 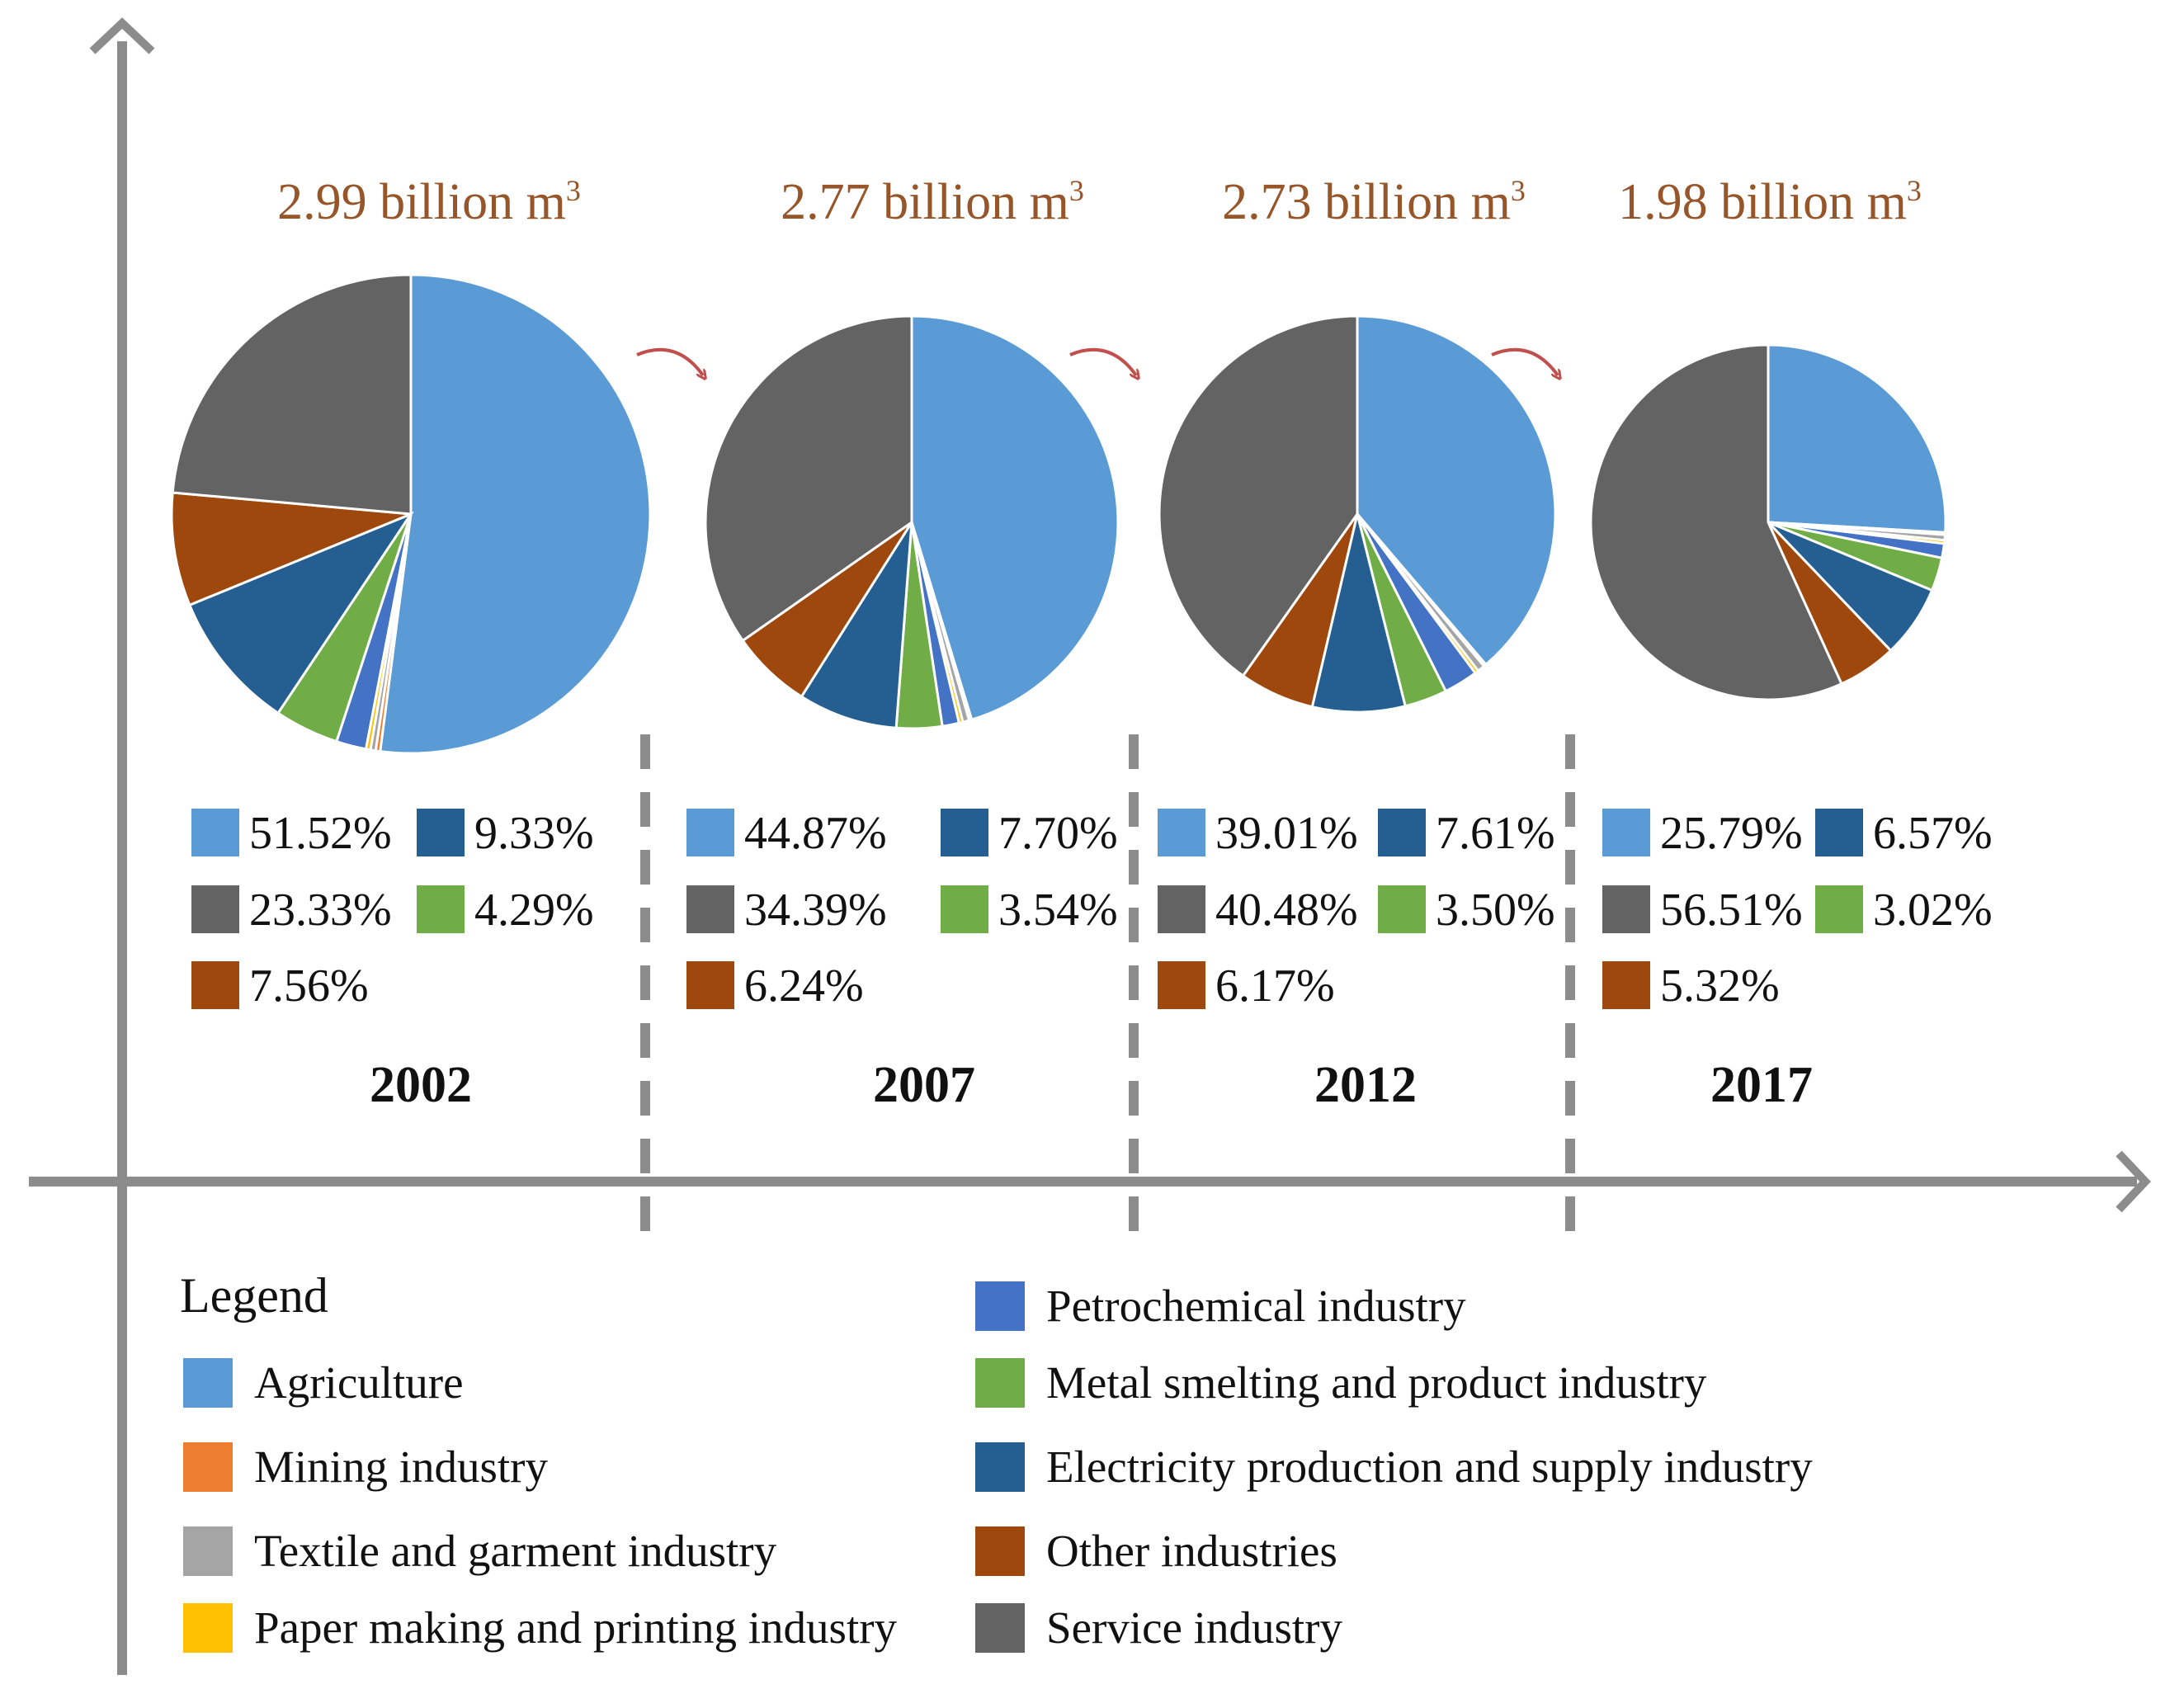 What do you see at coordinates (359, 1382) in the screenshot?
I see `legend-label-agriculture: Agriculture` at bounding box center [359, 1382].